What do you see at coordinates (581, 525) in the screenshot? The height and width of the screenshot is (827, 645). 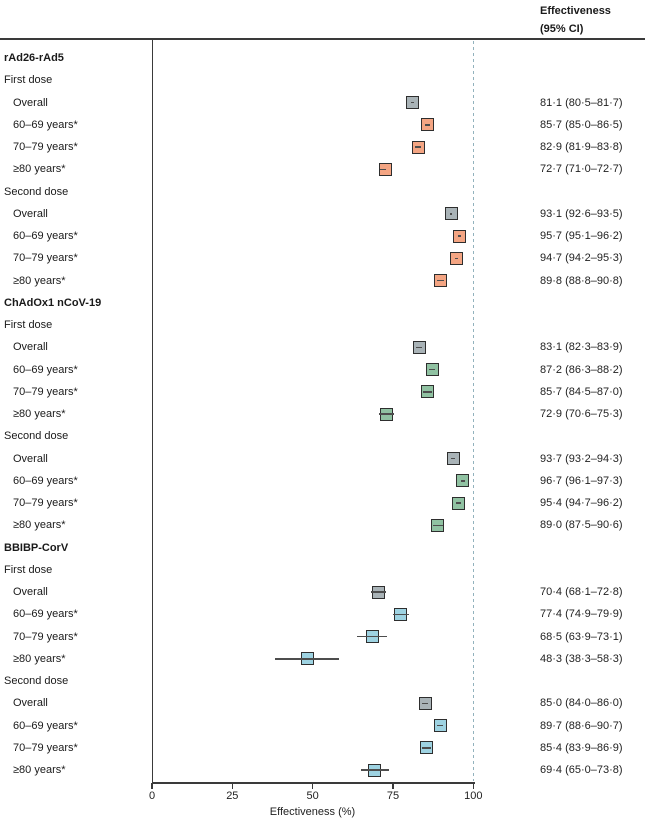 I see `effectiveness-value: 89·0 (87·5–90·6)` at bounding box center [581, 525].